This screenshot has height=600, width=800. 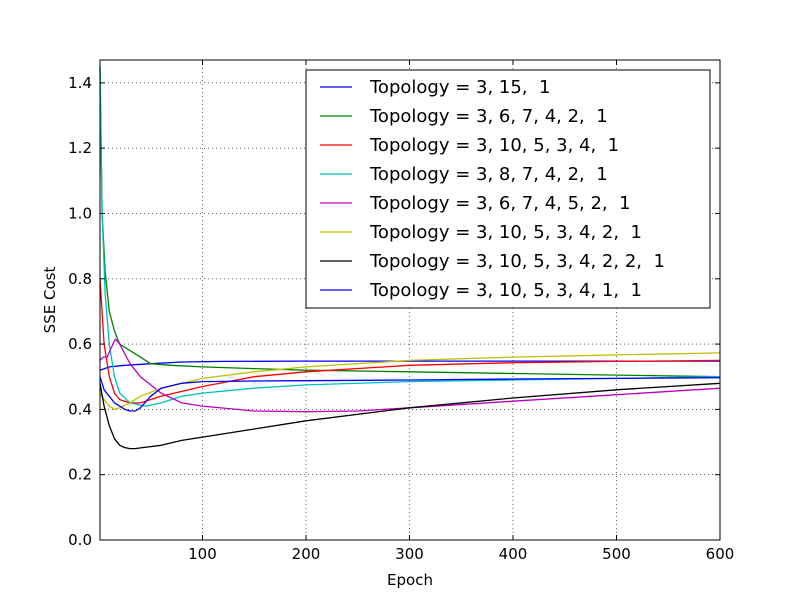 I want to click on legend-entry-label: Topology = 3, 10, 5, 3, 4, 1, 1, so click(x=505, y=290).